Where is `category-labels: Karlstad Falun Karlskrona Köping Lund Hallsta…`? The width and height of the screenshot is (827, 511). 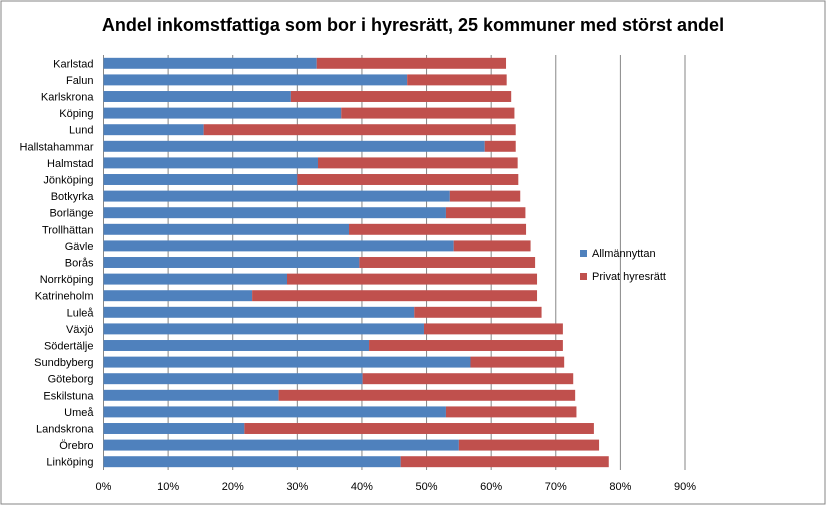
category-labels: Karlstad Falun Karlskrona Köping Lund Hallsta… is located at coordinates (57, 263).